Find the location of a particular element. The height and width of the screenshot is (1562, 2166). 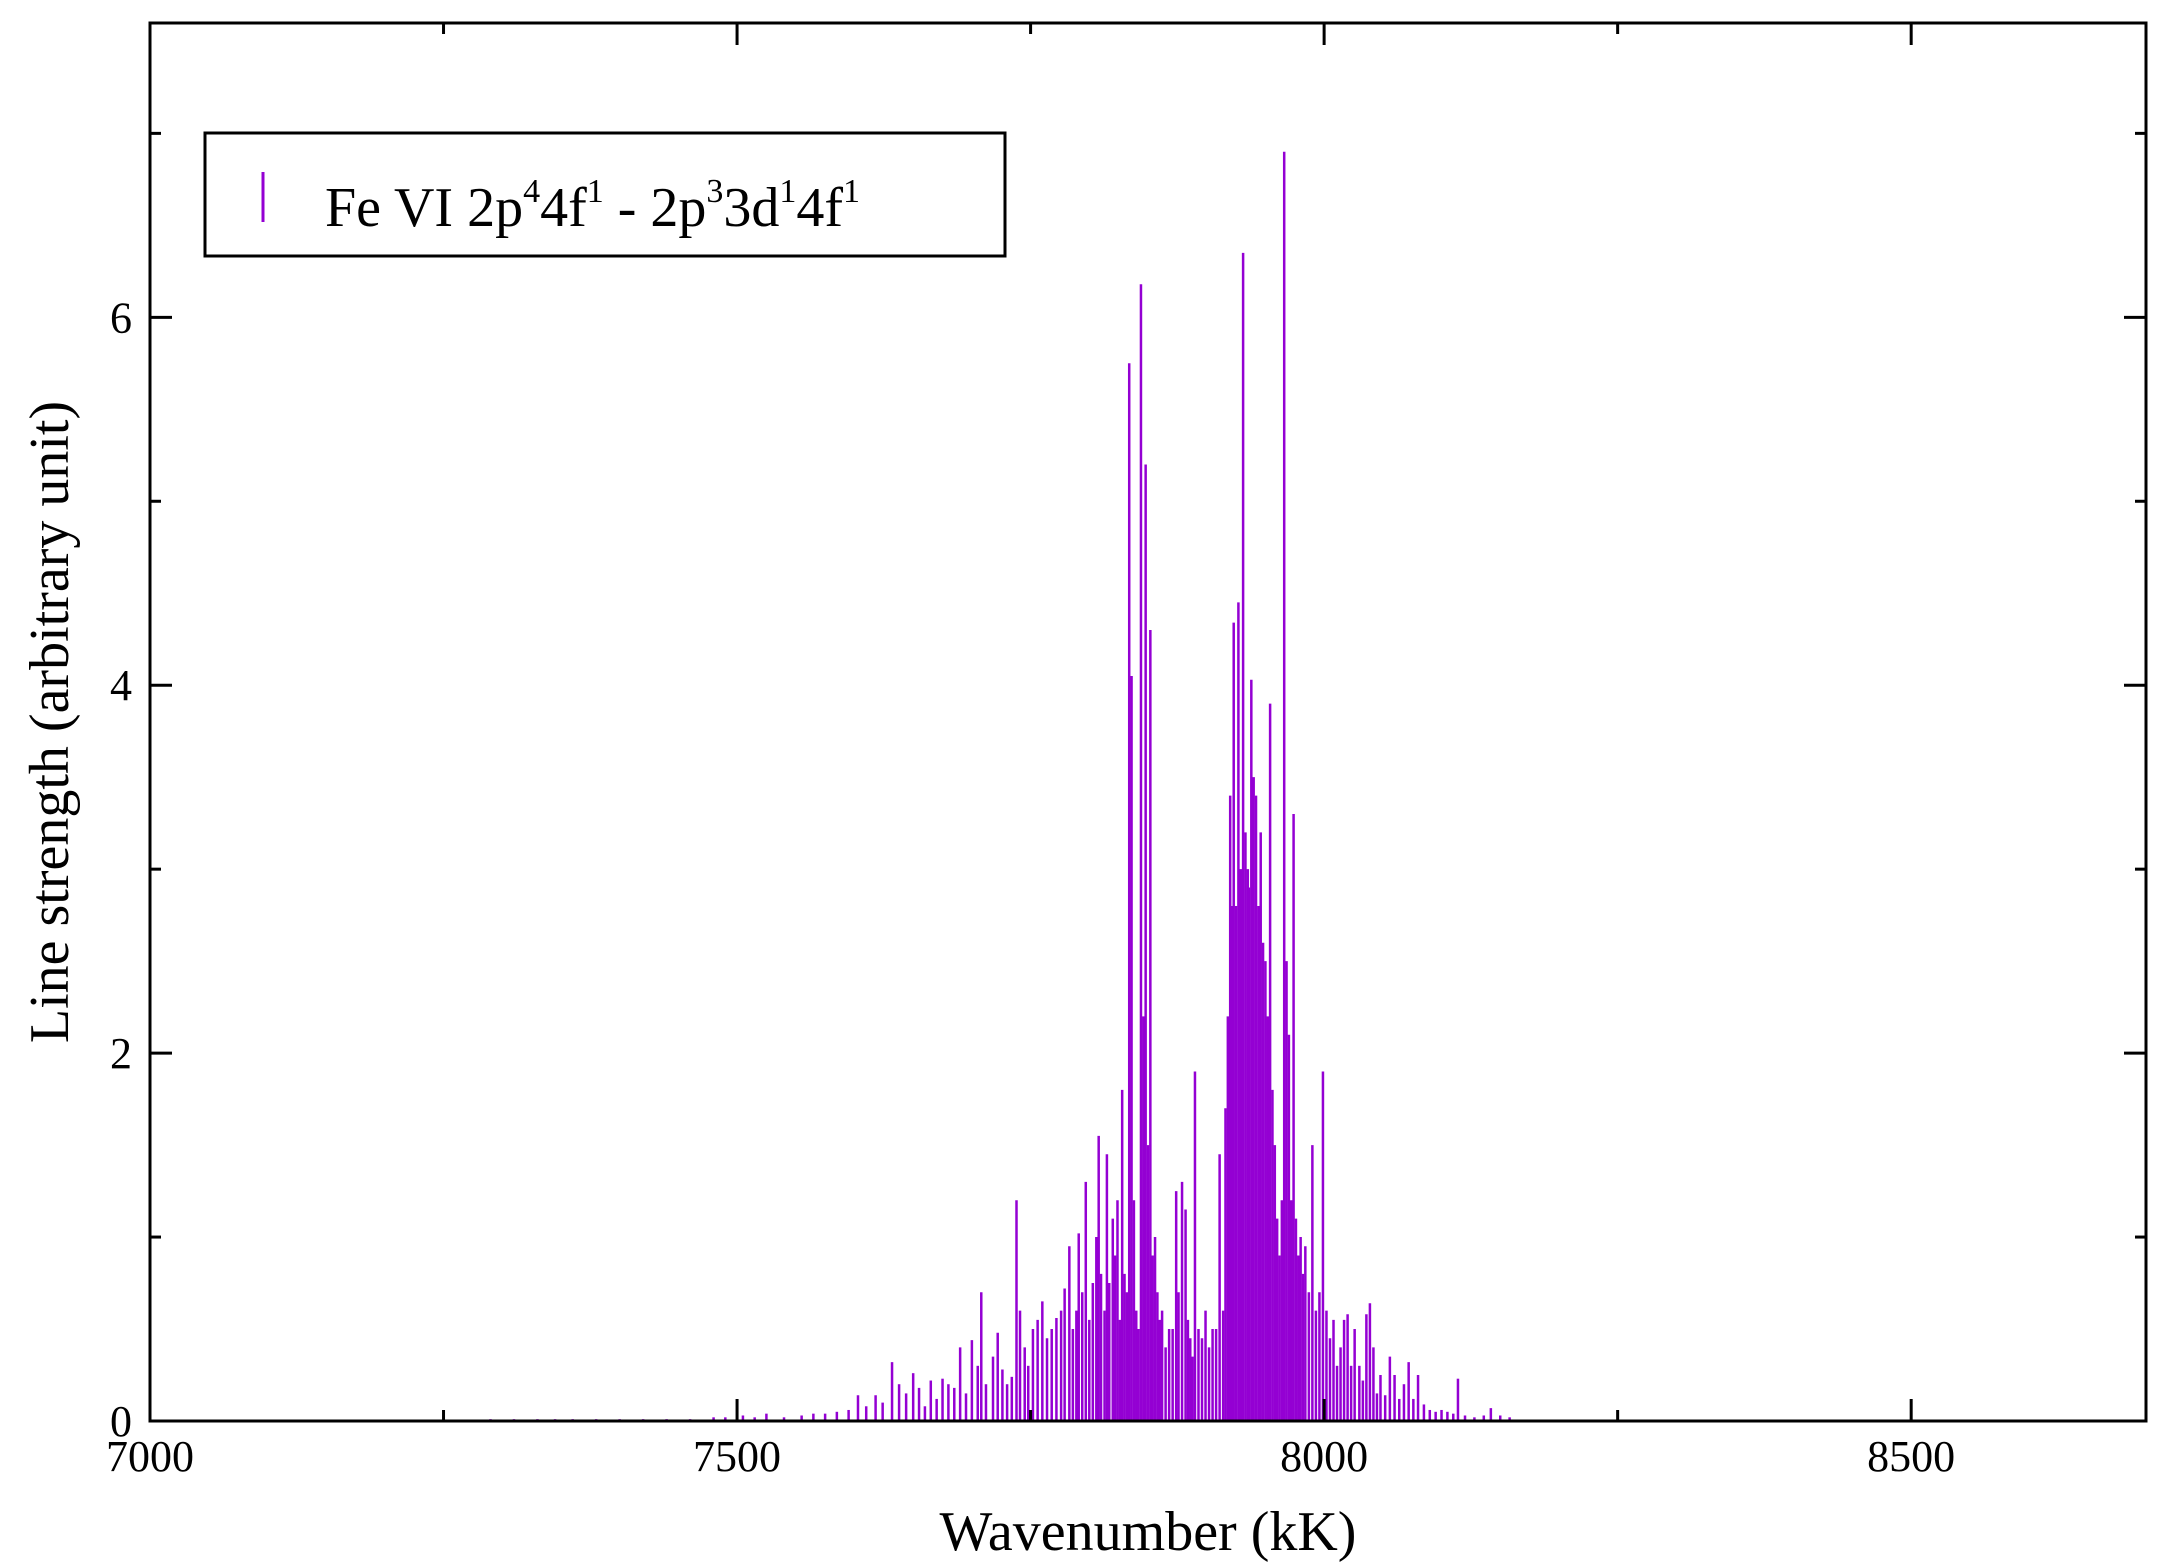

y-tick-label: 6 is located at coordinates (121, 317).